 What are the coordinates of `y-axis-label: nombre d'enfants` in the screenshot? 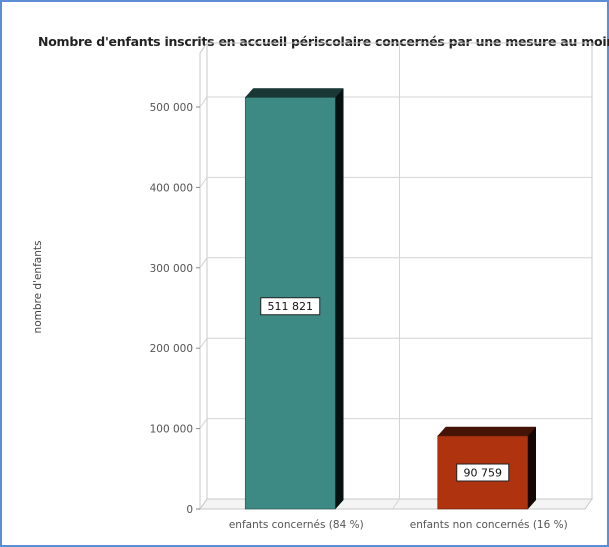 It's located at (38, 287).